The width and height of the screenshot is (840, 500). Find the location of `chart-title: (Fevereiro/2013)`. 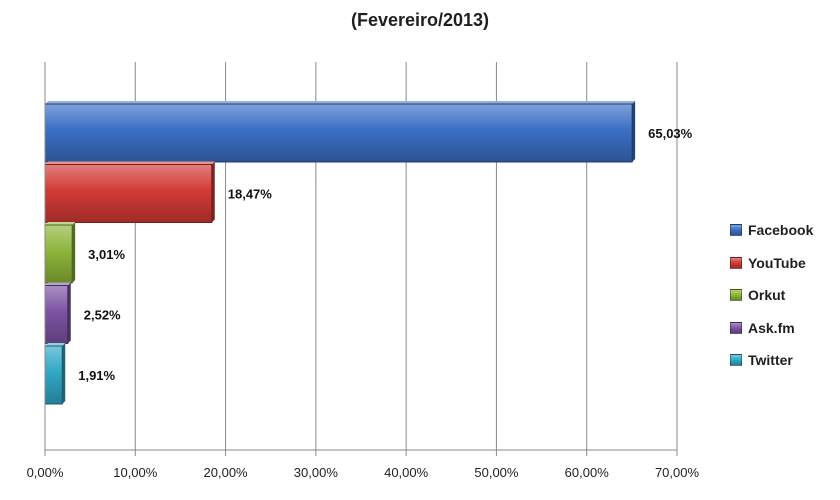

chart-title: (Fevereiro/2013) is located at coordinates (420, 20).